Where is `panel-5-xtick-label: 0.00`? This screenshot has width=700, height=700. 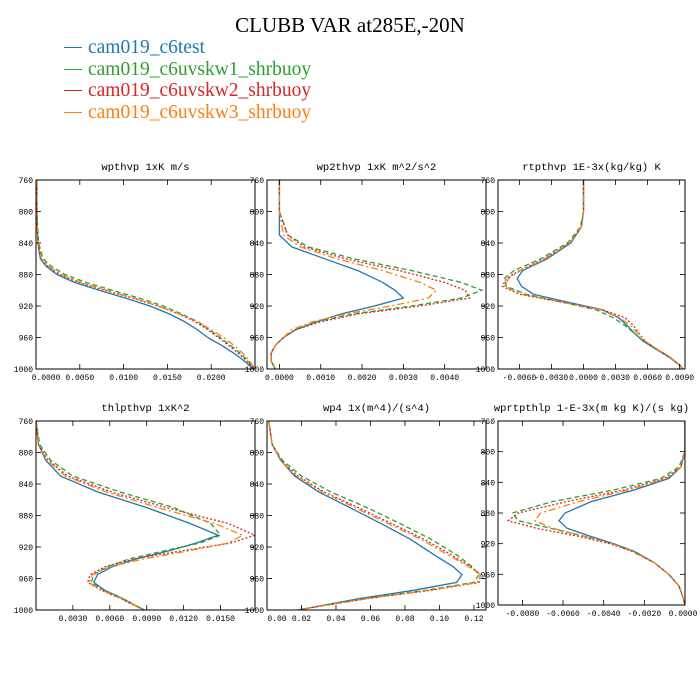 panel-5-xtick-label: 0.00 is located at coordinates (276, 619).